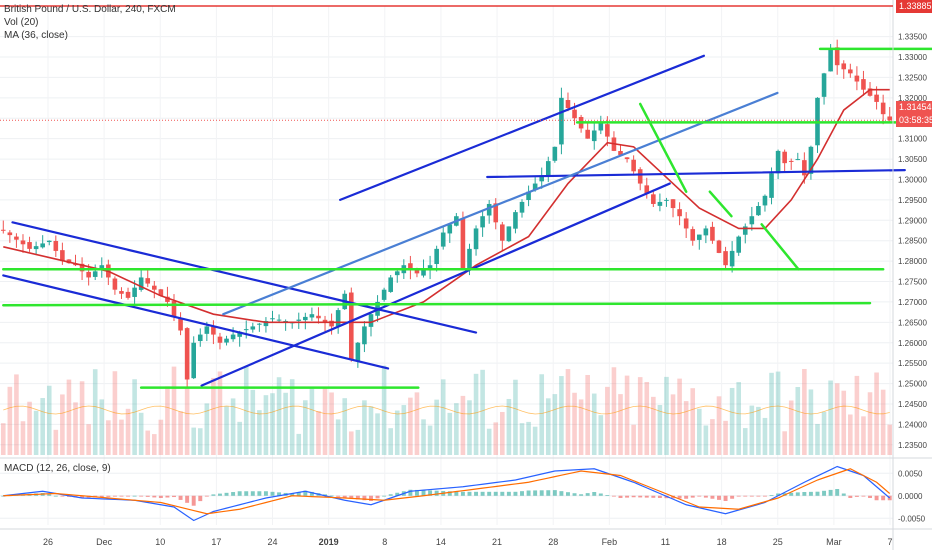 The image size is (932, 550). I want to click on y-tick-label: 1.26500, so click(912, 322).